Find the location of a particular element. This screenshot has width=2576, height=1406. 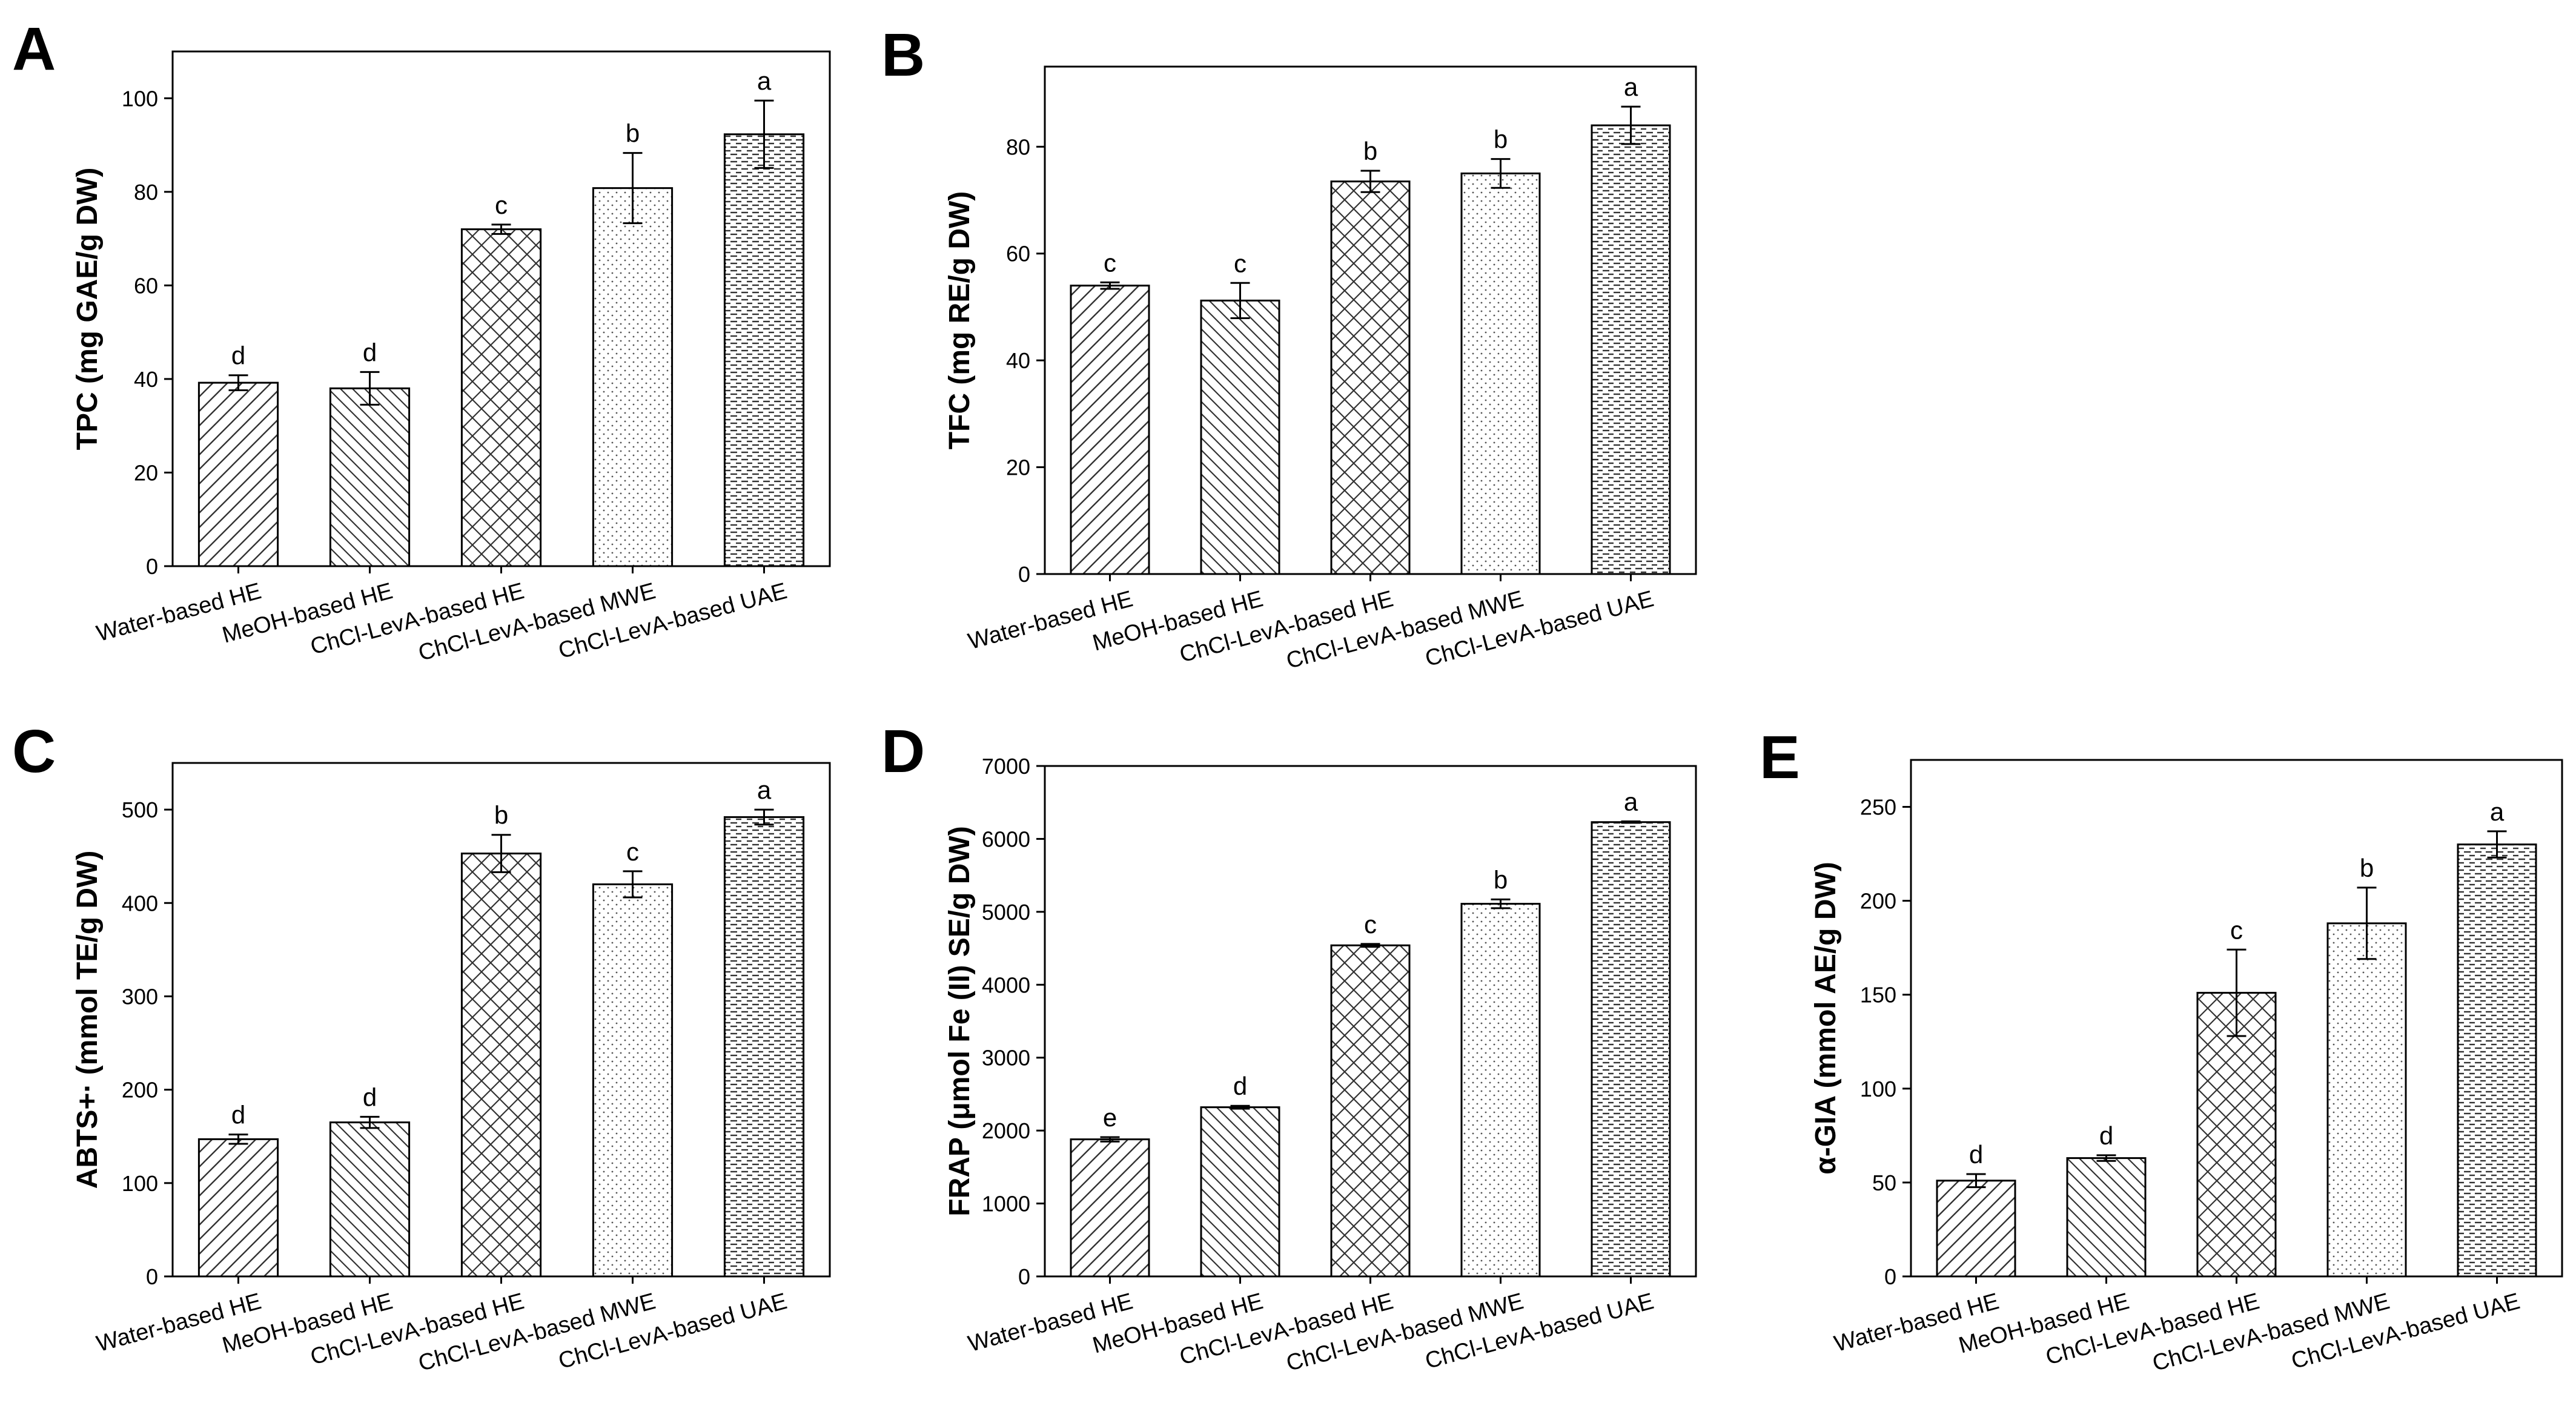

y-axis-title: TFC (mg RE/g DW) is located at coordinates (960, 320).